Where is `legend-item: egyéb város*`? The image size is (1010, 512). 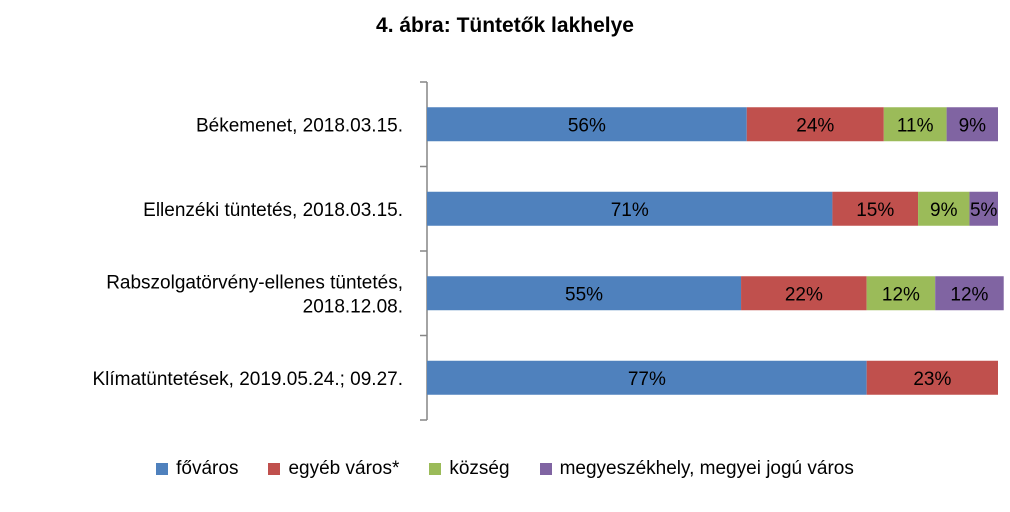
legend-item: egyéb város* is located at coordinates (333, 469).